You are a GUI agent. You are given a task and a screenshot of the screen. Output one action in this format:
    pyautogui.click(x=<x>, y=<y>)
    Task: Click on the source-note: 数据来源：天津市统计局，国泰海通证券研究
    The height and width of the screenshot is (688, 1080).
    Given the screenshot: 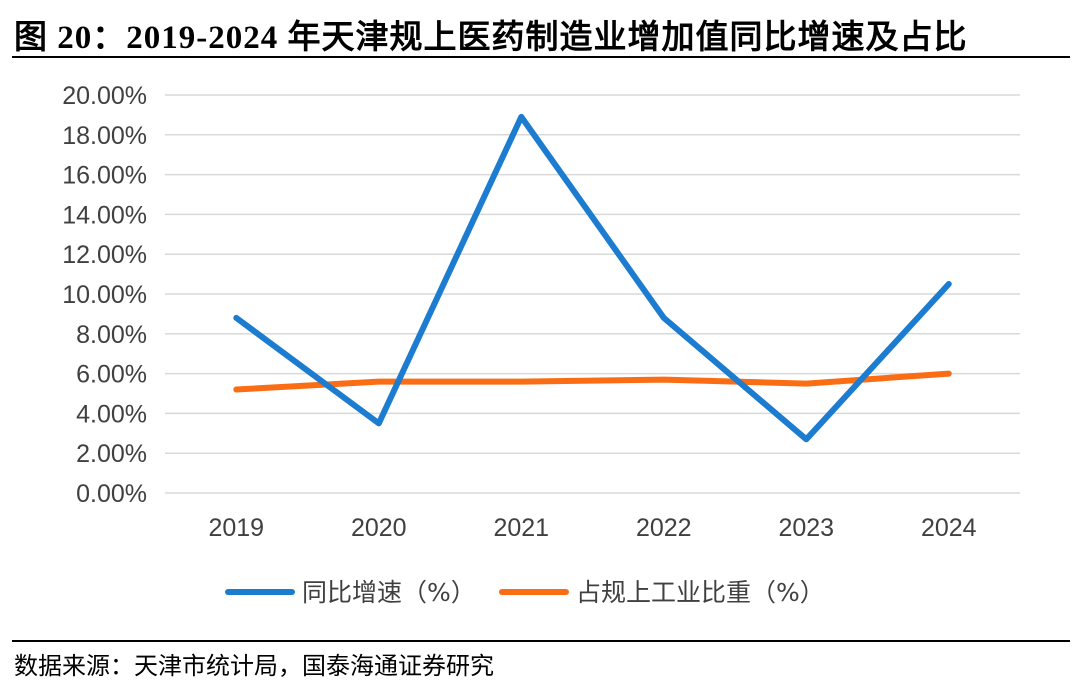 What is the action you would take?
    pyautogui.click(x=254, y=666)
    